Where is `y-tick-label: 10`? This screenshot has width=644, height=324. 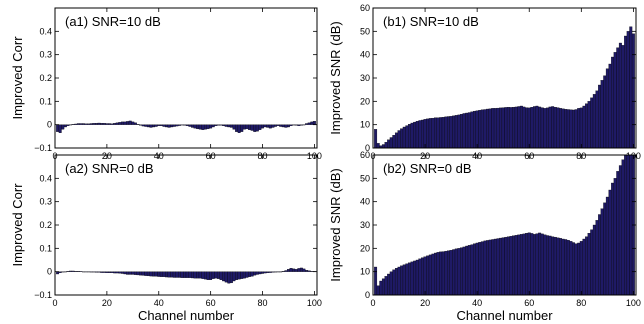 y-tick-label: 10 is located at coordinates (365, 125).